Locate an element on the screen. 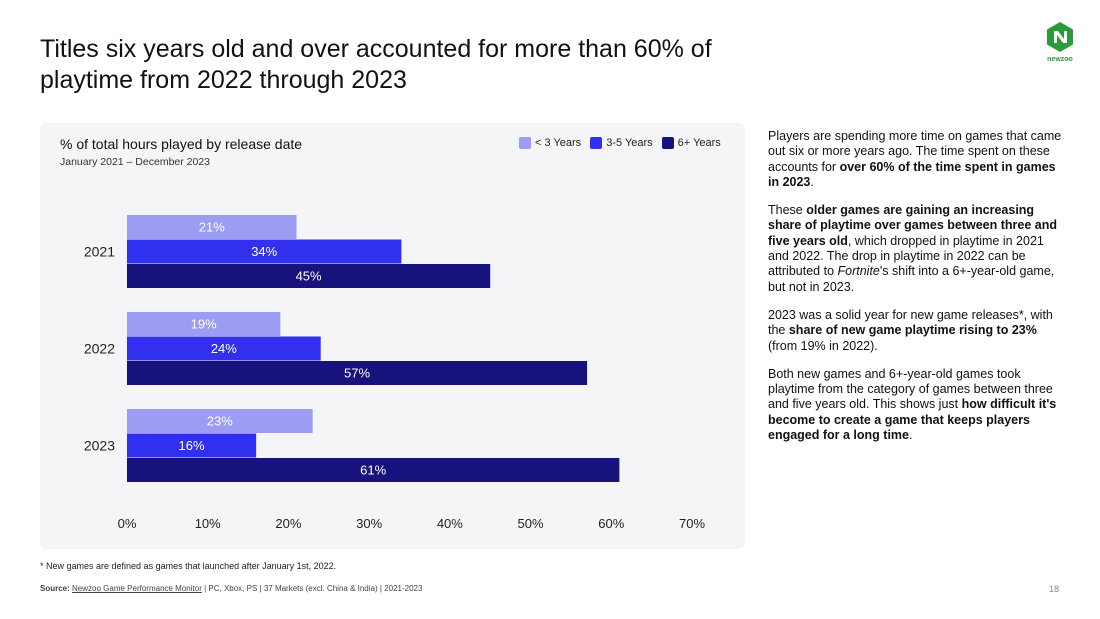  bar-label-2022-6plus: 57% is located at coordinates (357, 373).